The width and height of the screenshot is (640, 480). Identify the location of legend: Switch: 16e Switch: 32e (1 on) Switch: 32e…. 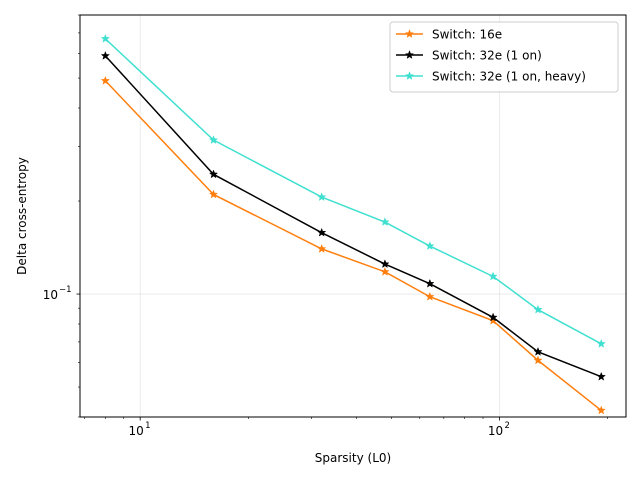
(504, 57).